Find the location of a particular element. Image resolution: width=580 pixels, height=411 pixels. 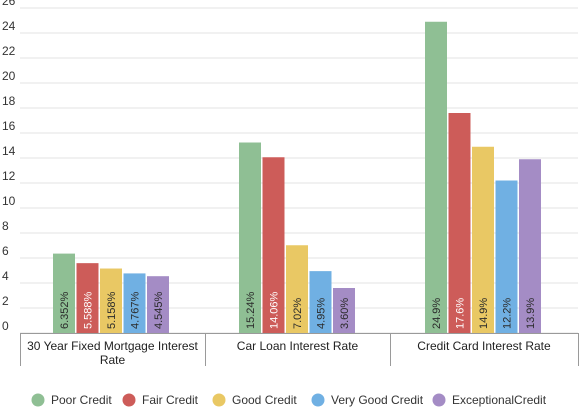

data-label: 13.9% is located at coordinates (531, 313).